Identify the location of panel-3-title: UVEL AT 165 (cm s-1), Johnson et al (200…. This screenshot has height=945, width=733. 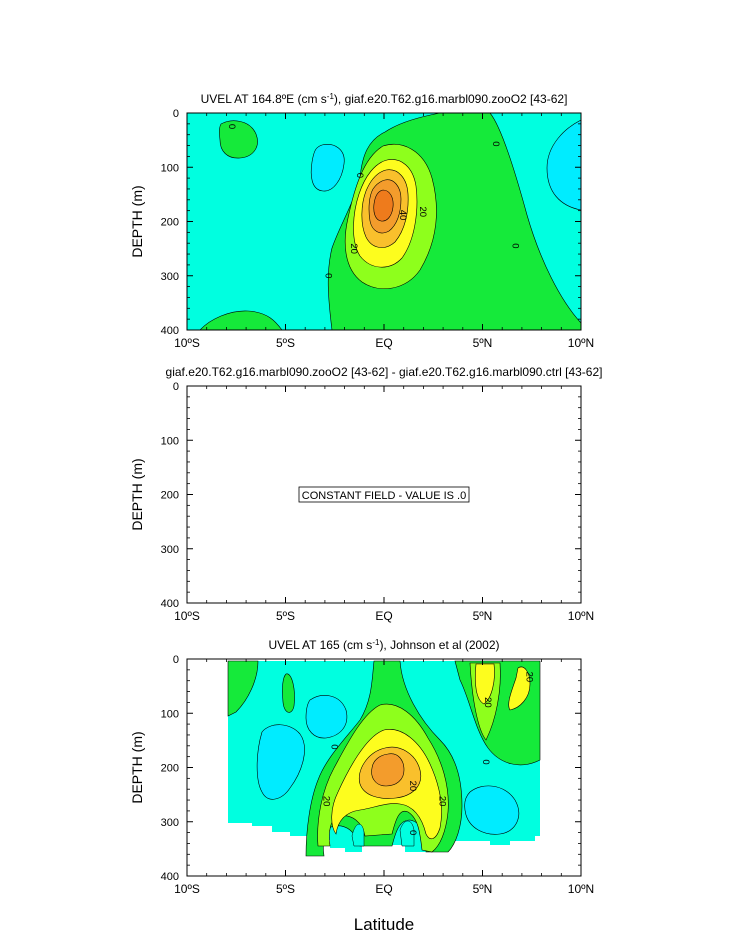
(383, 645).